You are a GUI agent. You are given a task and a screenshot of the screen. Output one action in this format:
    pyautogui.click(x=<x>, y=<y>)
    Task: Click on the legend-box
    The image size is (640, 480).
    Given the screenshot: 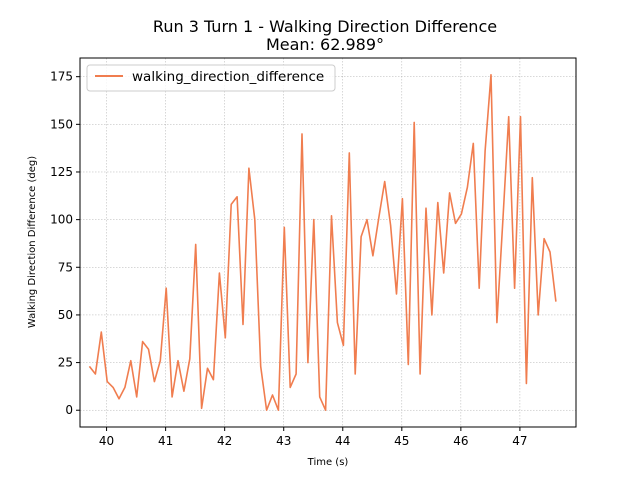 What is the action you would take?
    pyautogui.click(x=211, y=78)
    